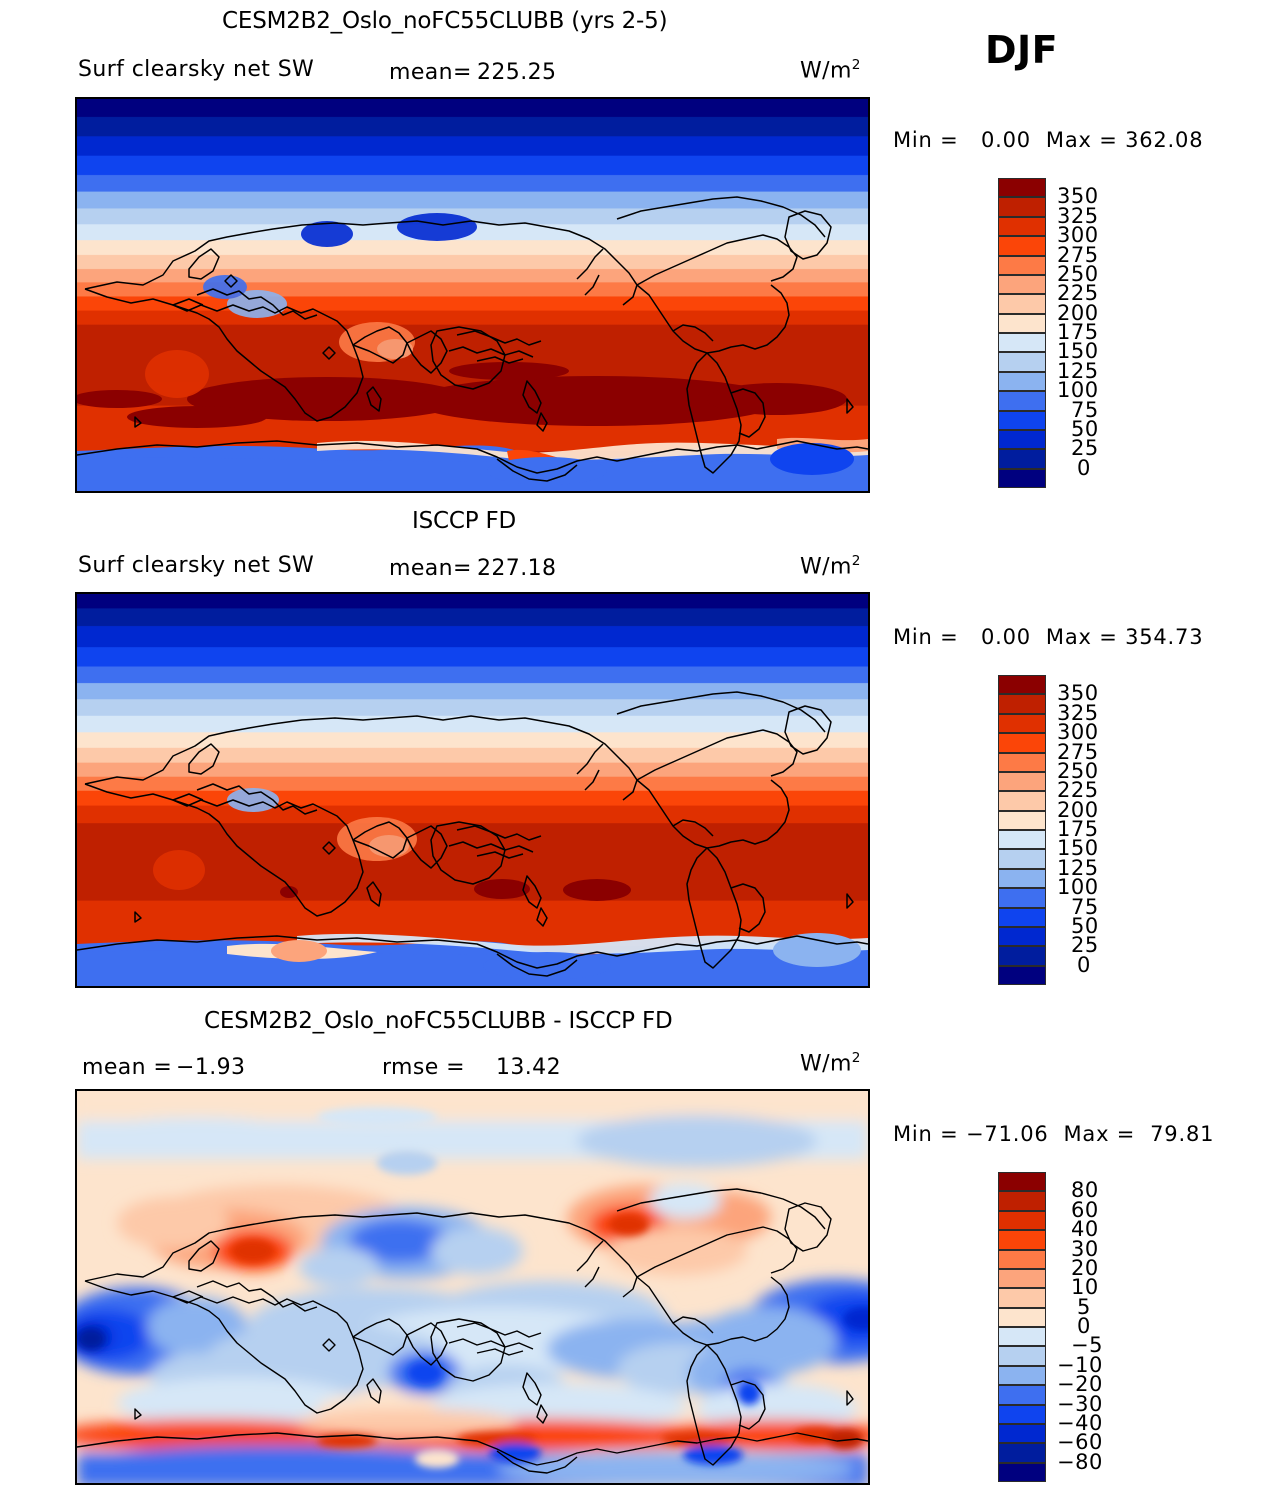  Describe the element at coordinates (1080, 1403) in the screenshot. I see `colorbar-tick-label: −30` at that location.